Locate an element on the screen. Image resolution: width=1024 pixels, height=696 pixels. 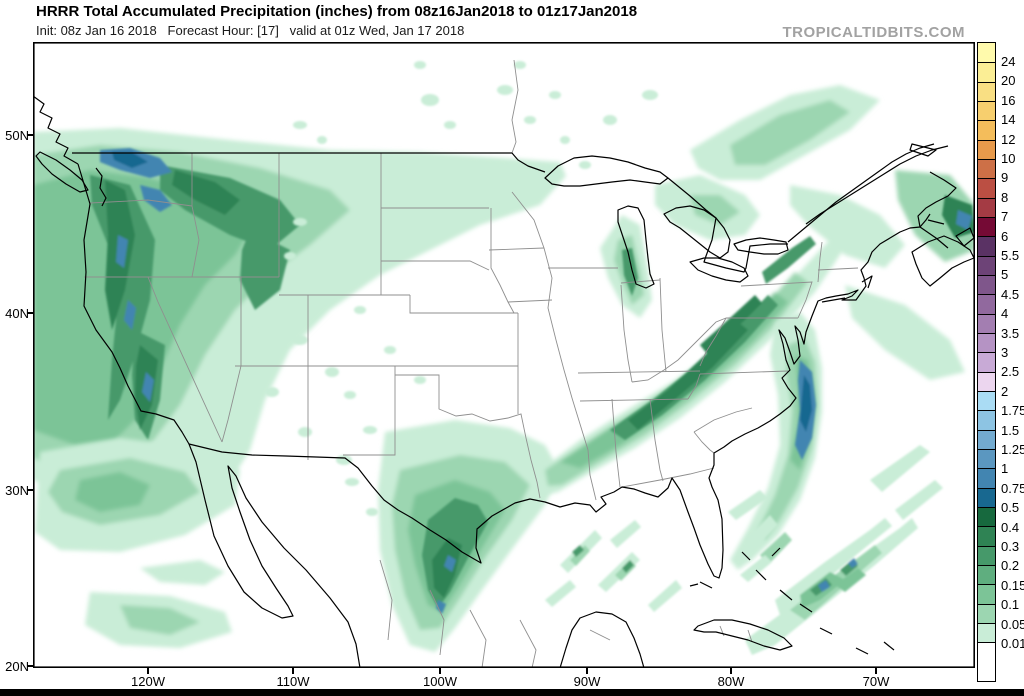
colorbar-tick-label: 0.75 is located at coordinates (1012, 488).